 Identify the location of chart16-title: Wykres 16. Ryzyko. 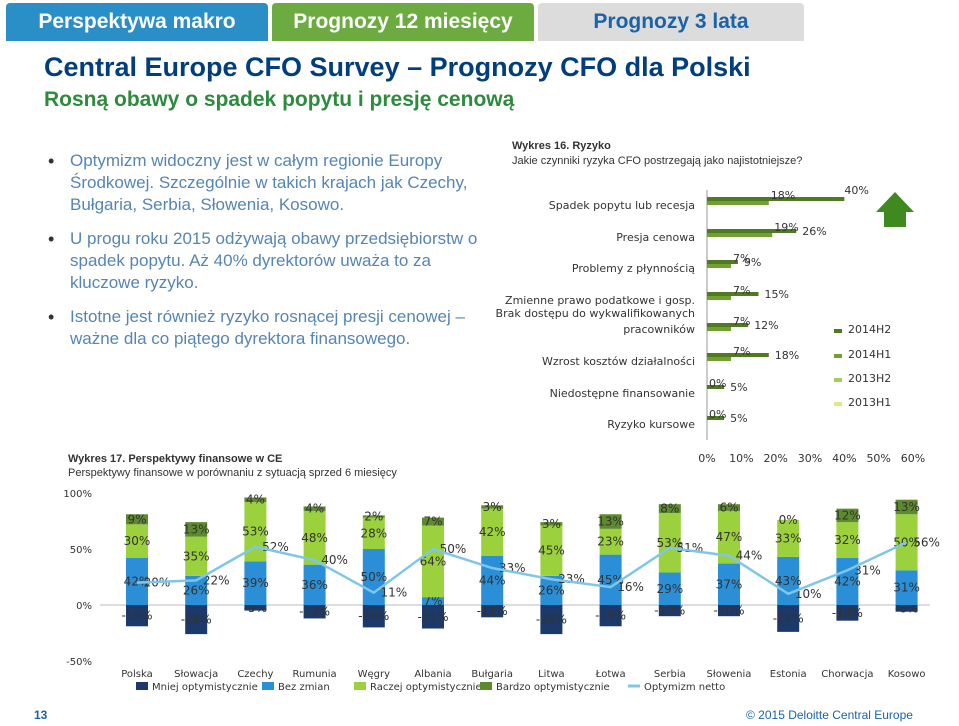
(561, 146).